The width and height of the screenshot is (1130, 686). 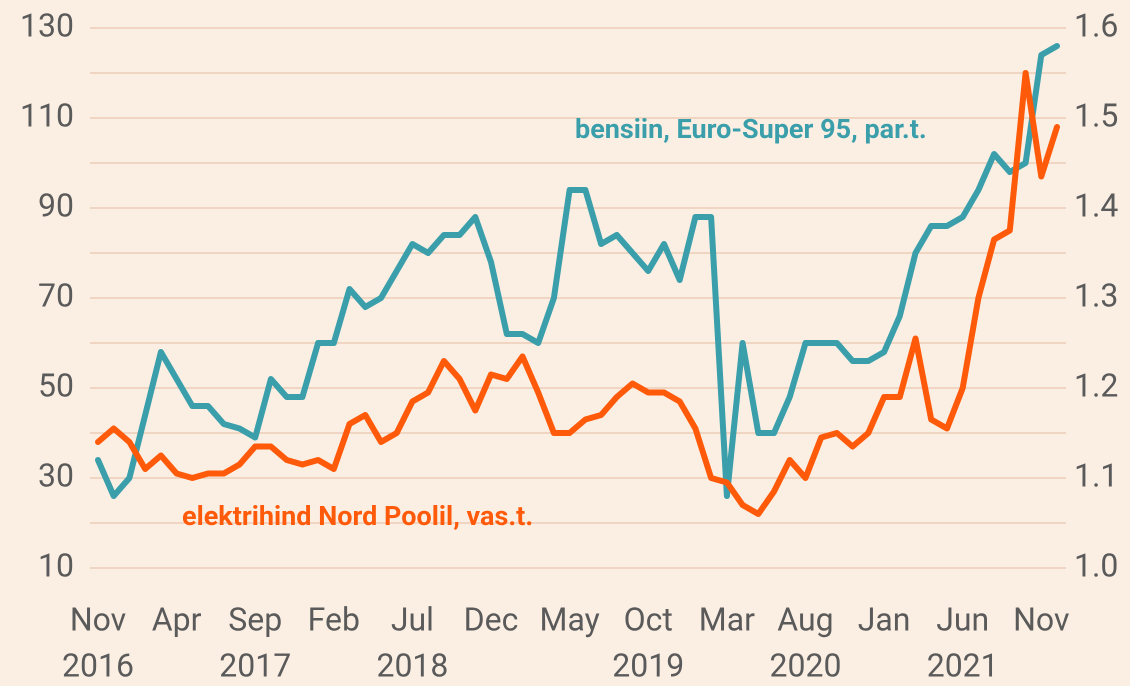 I want to click on y2-tick-label: 1.1, so click(x=1096, y=475).